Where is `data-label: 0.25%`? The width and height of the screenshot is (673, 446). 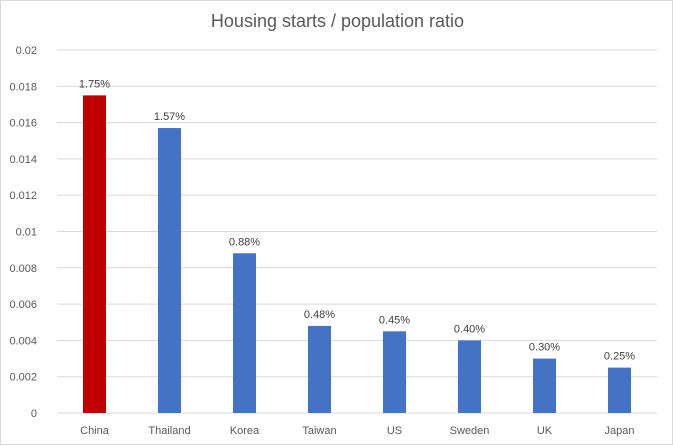 data-label: 0.25% is located at coordinates (619, 357).